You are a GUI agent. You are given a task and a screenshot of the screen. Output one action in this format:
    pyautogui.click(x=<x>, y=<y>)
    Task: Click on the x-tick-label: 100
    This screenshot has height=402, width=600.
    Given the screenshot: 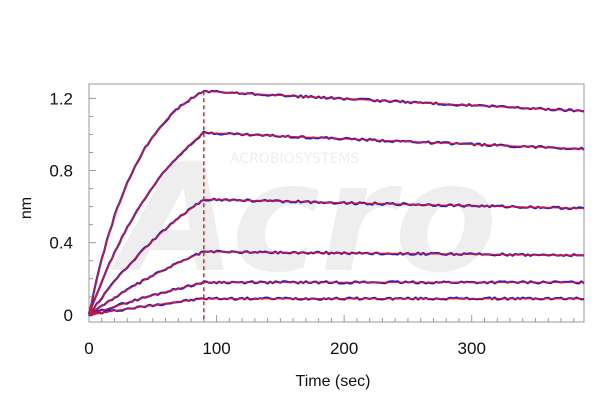 What is the action you would take?
    pyautogui.click(x=216, y=348)
    